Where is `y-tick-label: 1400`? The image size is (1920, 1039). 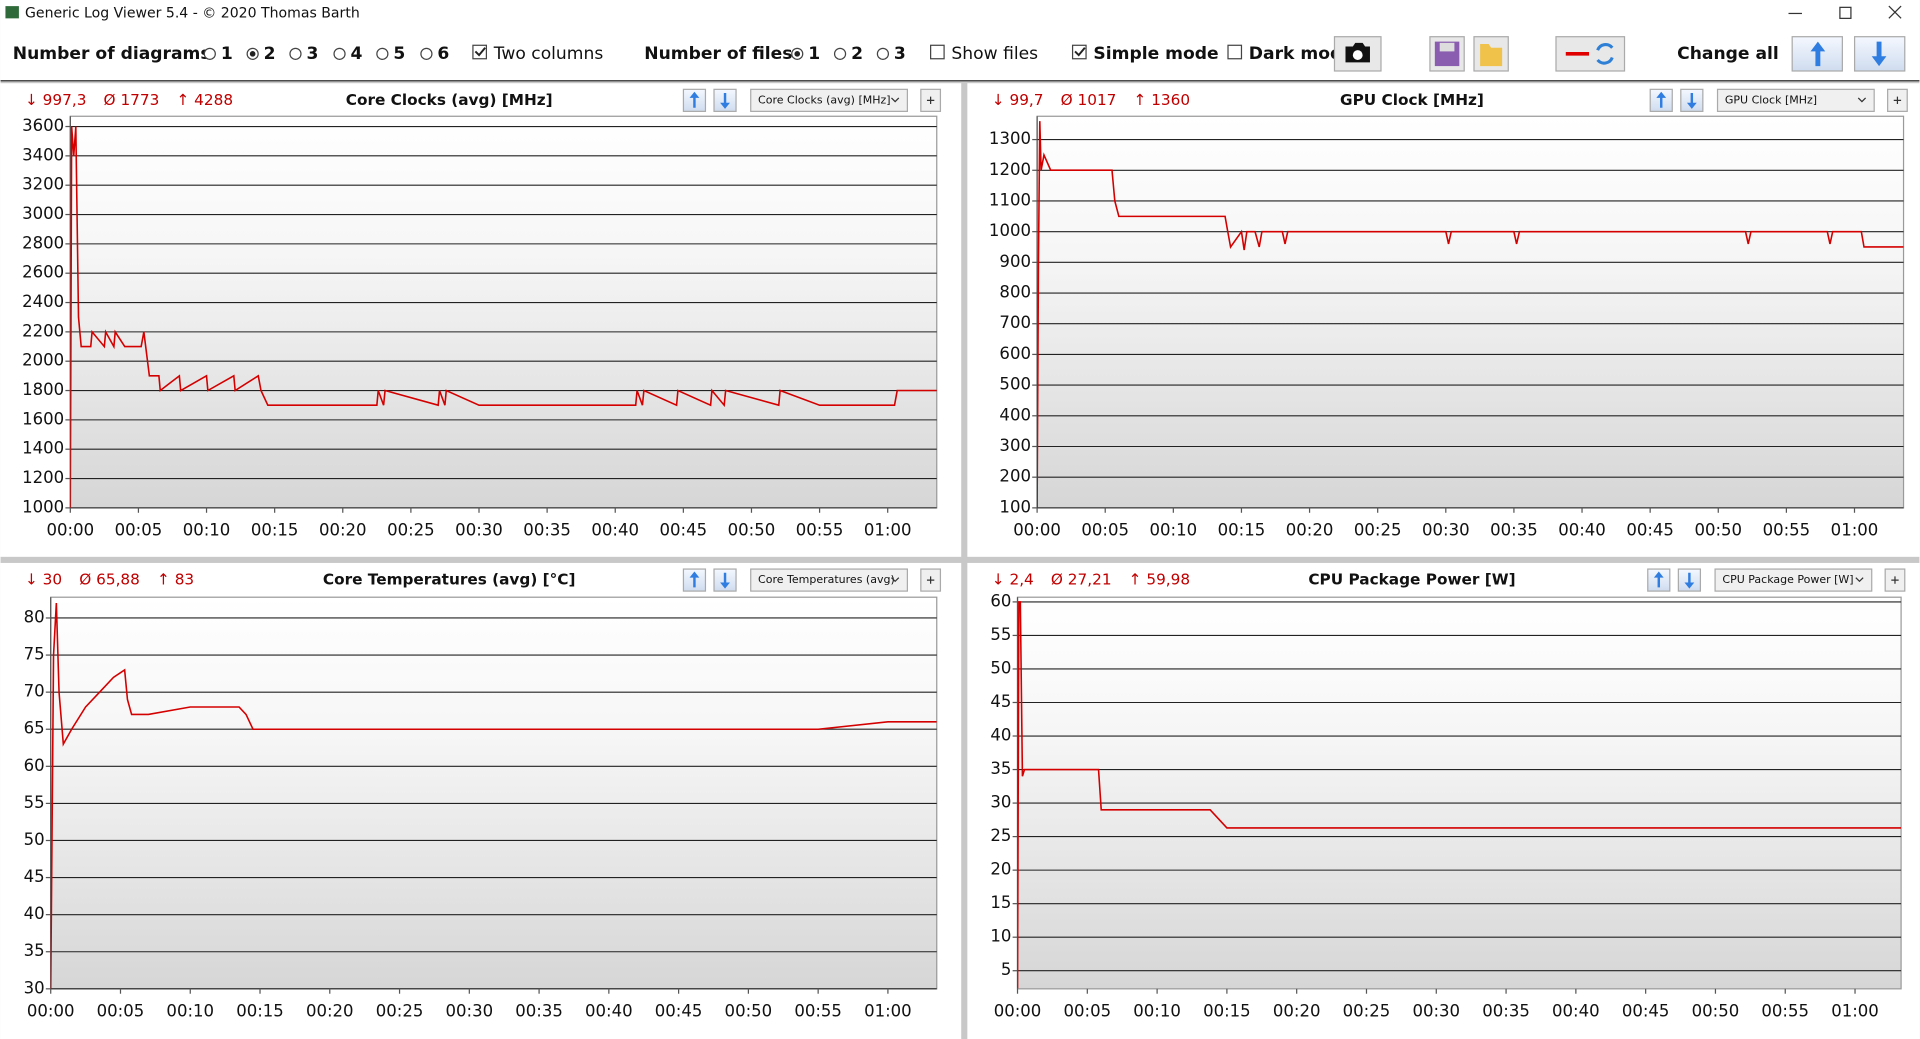
y-tick-label: 1400 is located at coordinates (43, 448).